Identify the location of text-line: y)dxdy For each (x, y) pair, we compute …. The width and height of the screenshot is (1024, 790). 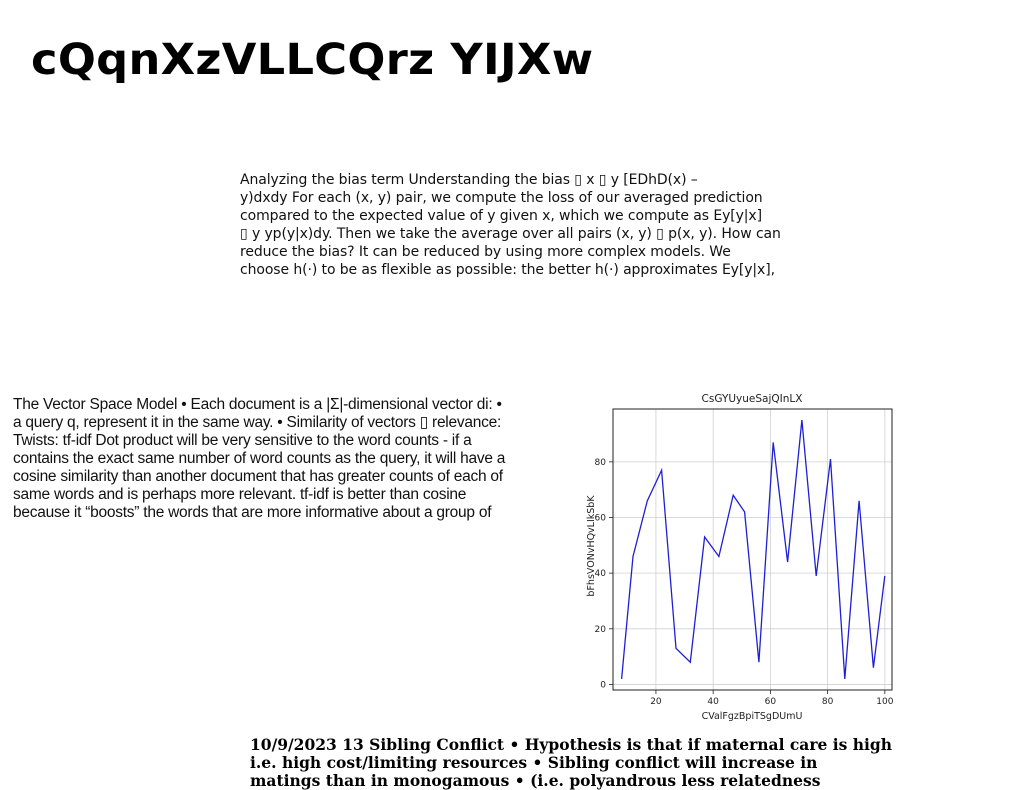
(512, 198).